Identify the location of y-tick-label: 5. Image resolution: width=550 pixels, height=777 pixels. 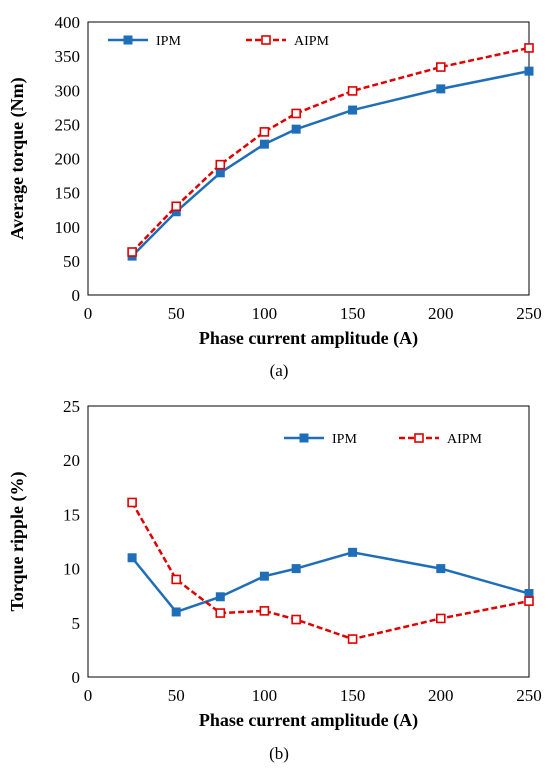
(76, 623).